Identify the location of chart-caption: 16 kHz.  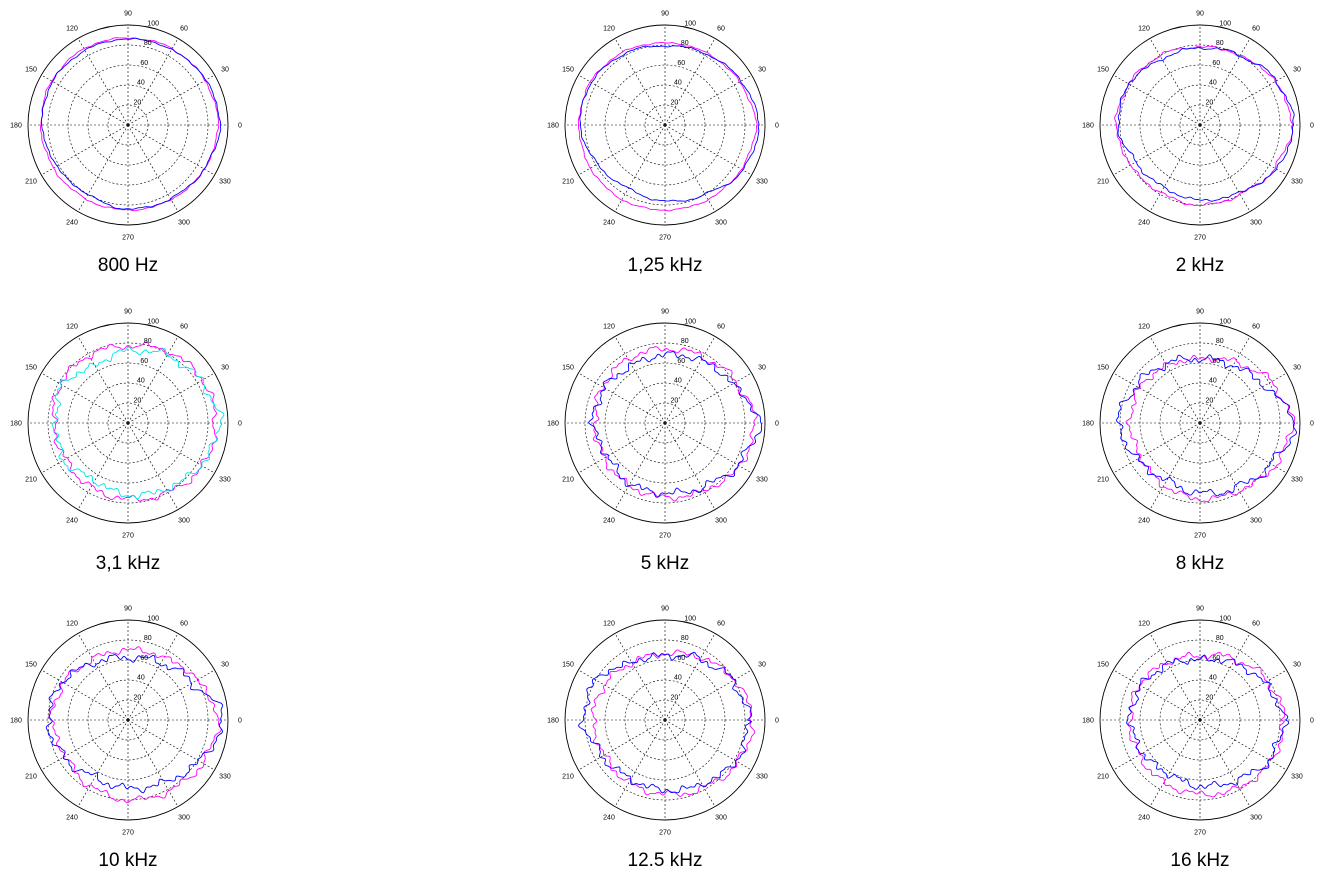
(1200, 860).